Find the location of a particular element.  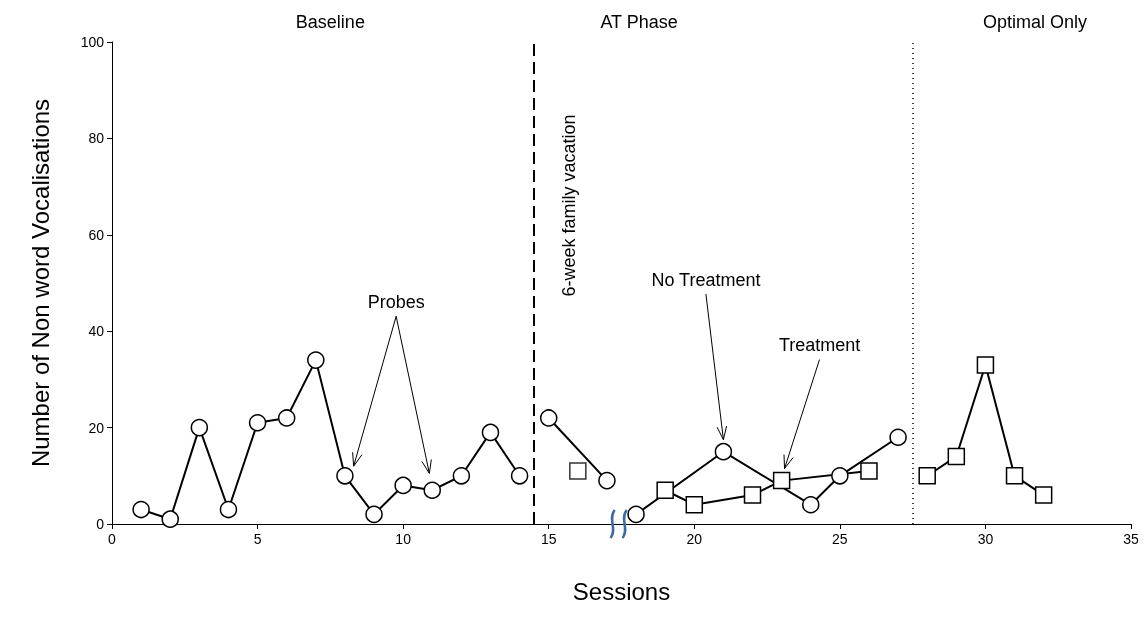

y-tick-label: 60 is located at coordinates (96, 234).